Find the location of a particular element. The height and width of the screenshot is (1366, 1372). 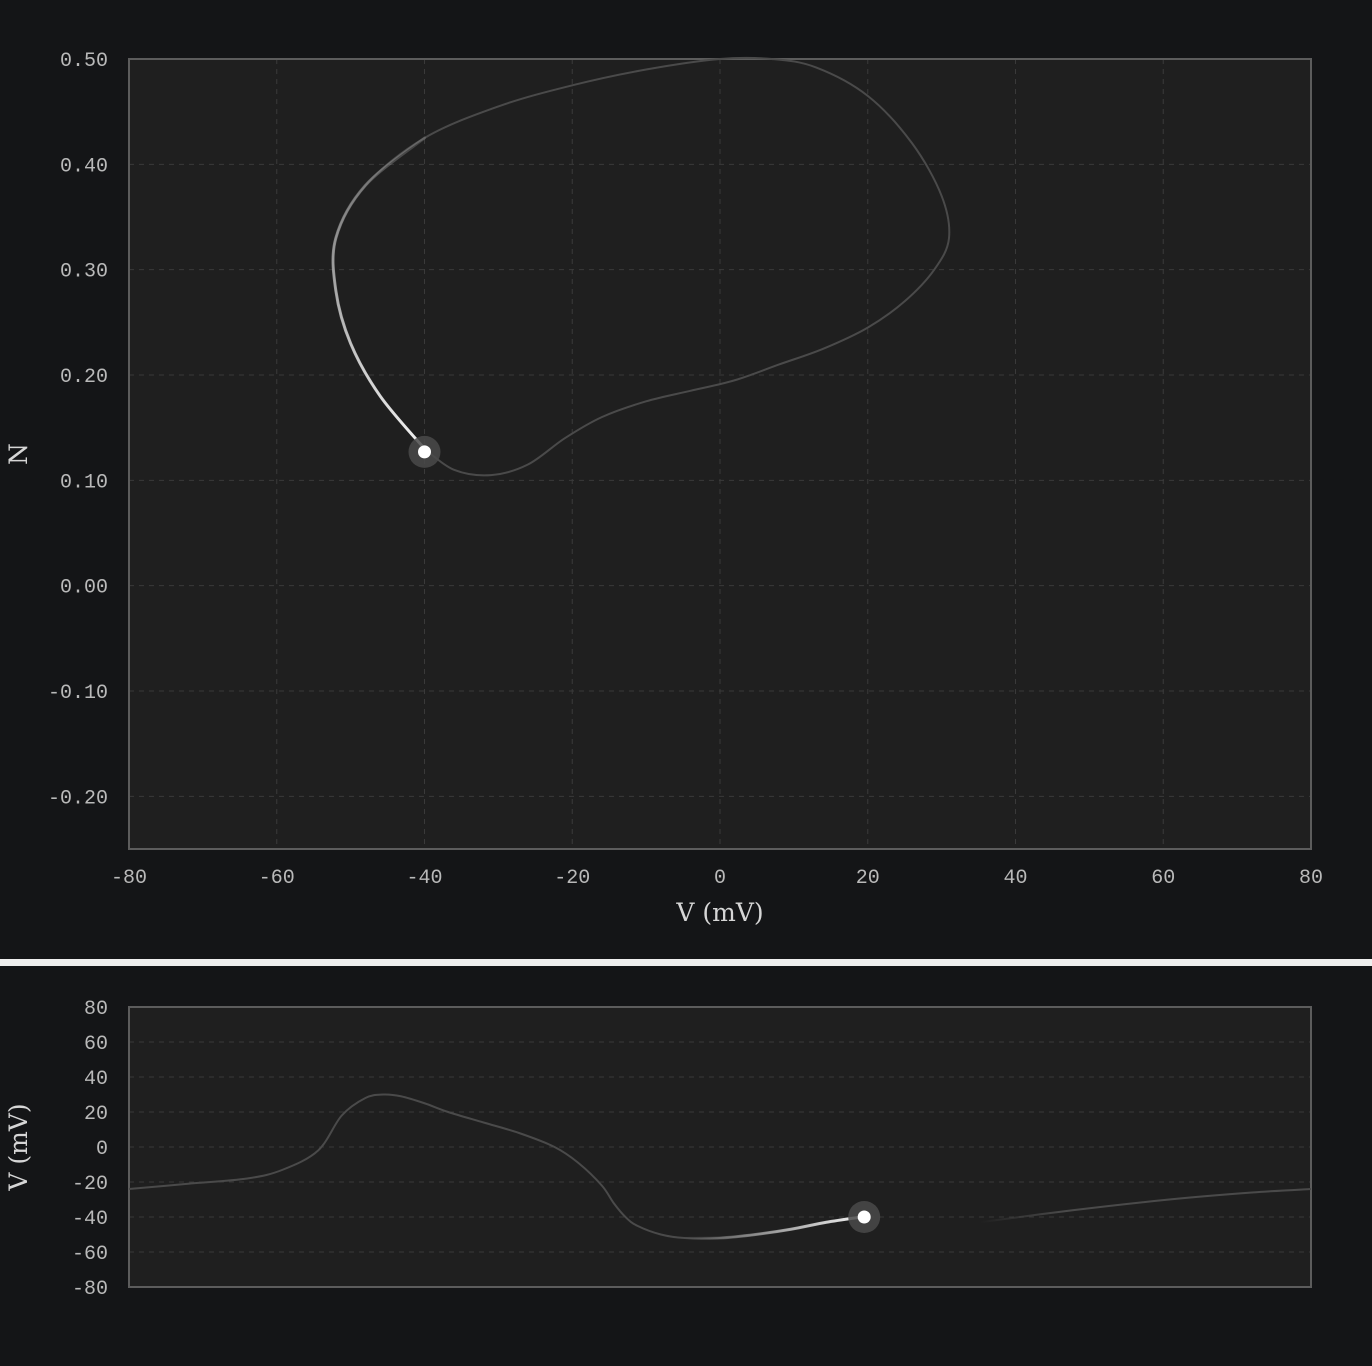

phase-x-tick-label: 20 is located at coordinates (868, 878).